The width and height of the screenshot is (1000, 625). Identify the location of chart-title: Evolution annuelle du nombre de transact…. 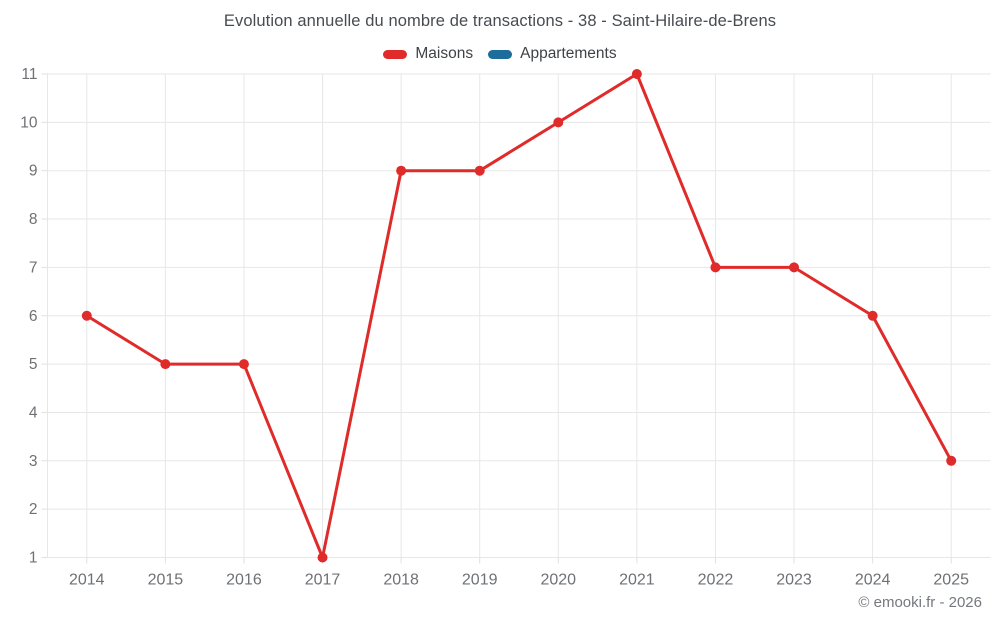
(500, 21).